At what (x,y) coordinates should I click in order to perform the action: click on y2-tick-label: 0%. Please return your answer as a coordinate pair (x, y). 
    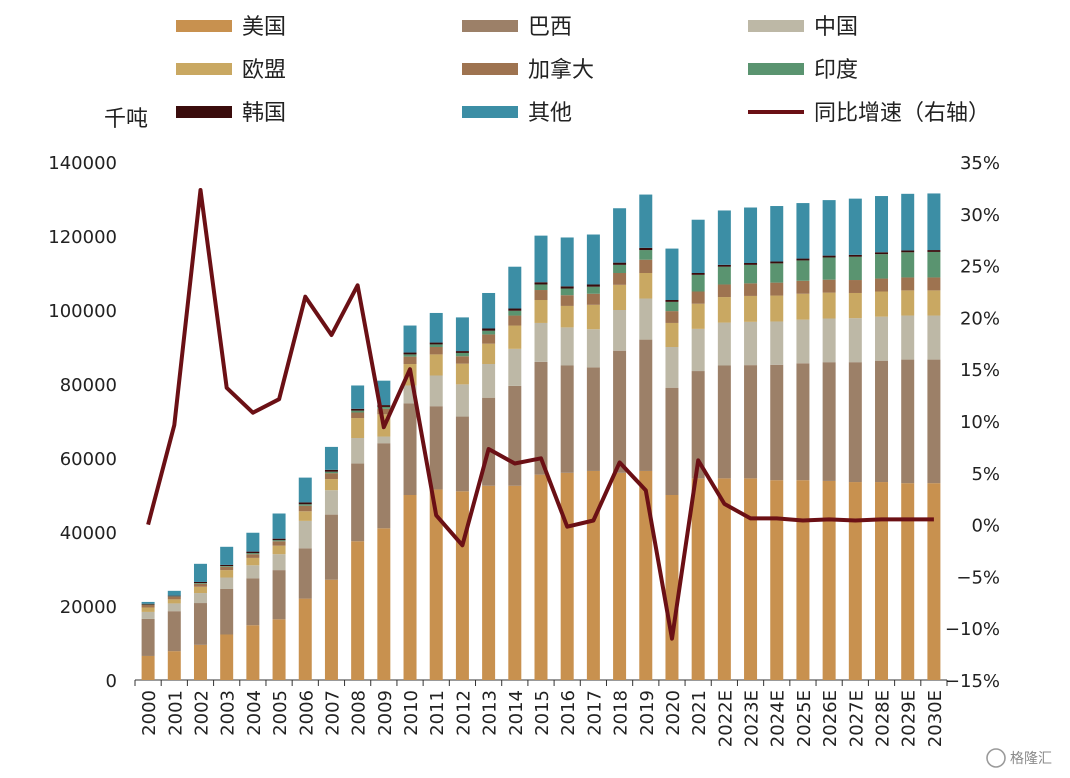
    Looking at the image, I should click on (985, 526).